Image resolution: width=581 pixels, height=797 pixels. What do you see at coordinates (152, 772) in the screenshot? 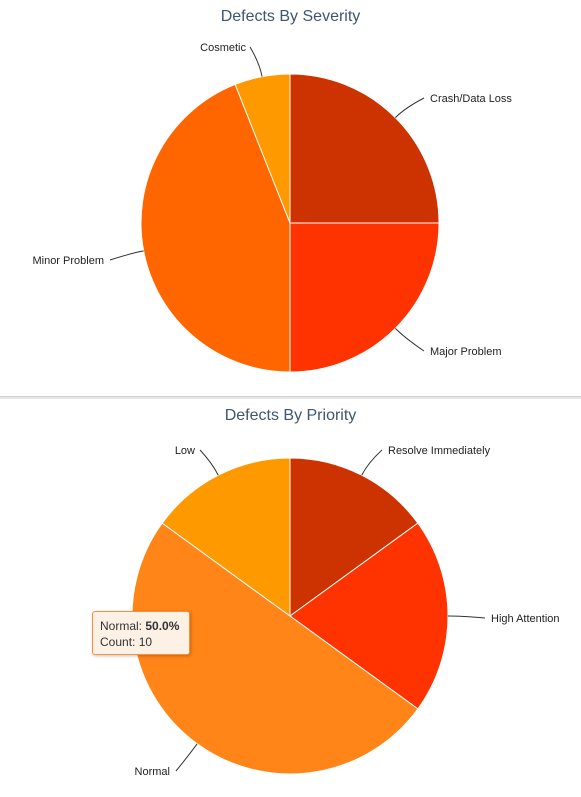
I see `slice-label: Normal` at bounding box center [152, 772].